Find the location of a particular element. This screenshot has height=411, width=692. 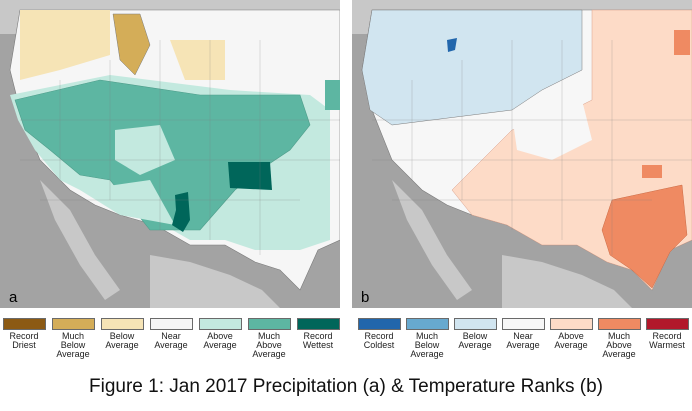

panel-a-letter: a is located at coordinates (13, 297).